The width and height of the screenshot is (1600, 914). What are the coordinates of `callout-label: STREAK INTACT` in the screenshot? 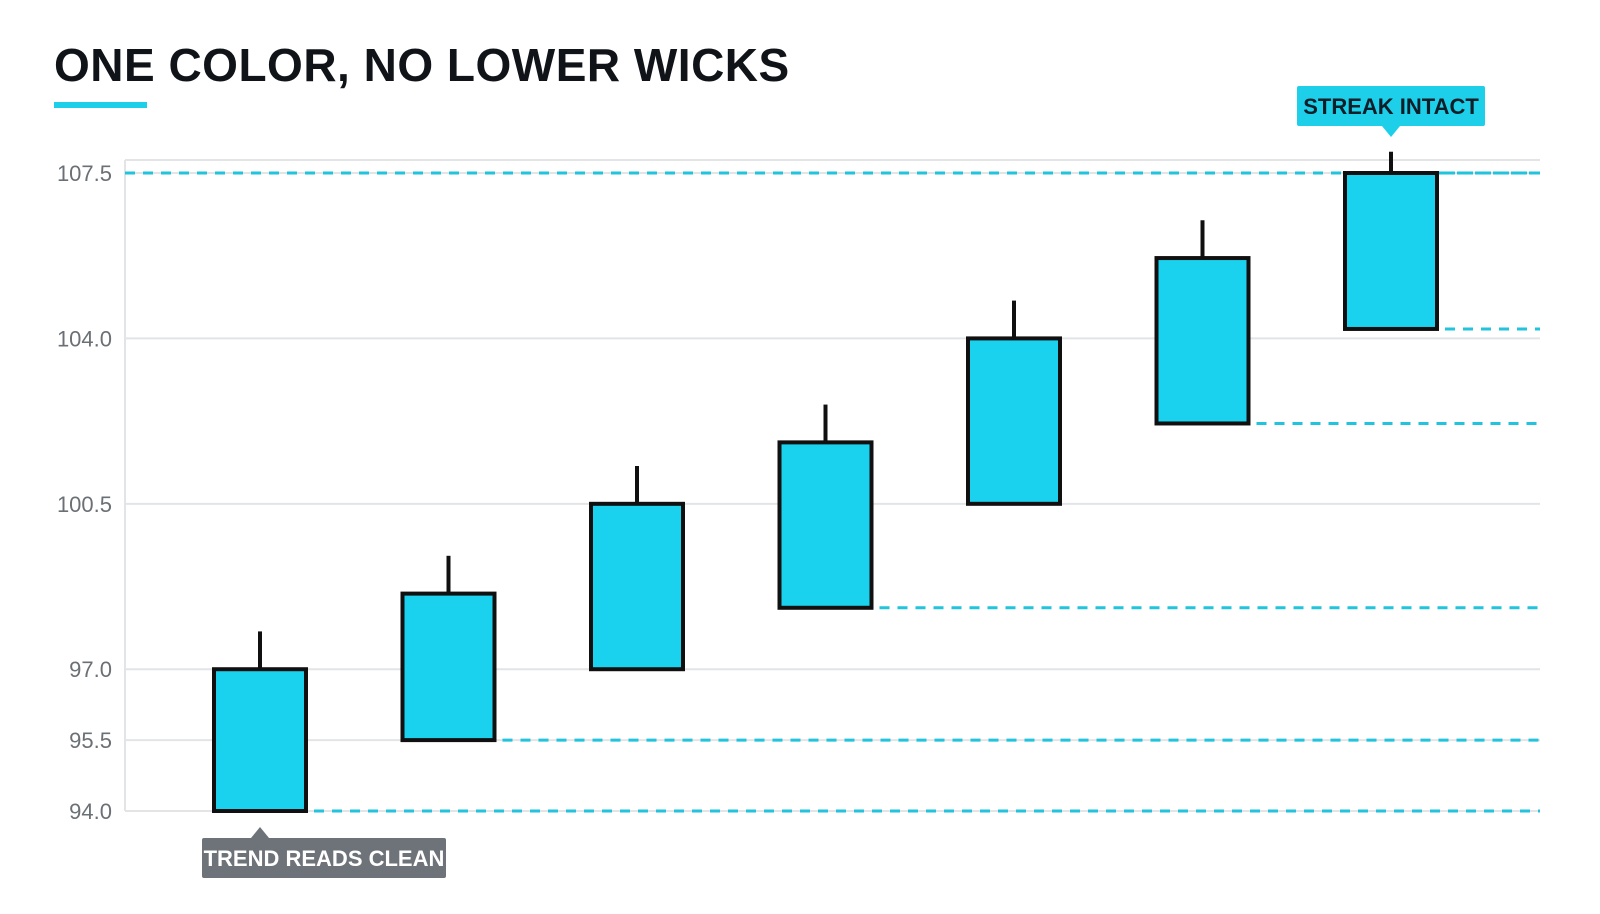 It's located at (1391, 106).